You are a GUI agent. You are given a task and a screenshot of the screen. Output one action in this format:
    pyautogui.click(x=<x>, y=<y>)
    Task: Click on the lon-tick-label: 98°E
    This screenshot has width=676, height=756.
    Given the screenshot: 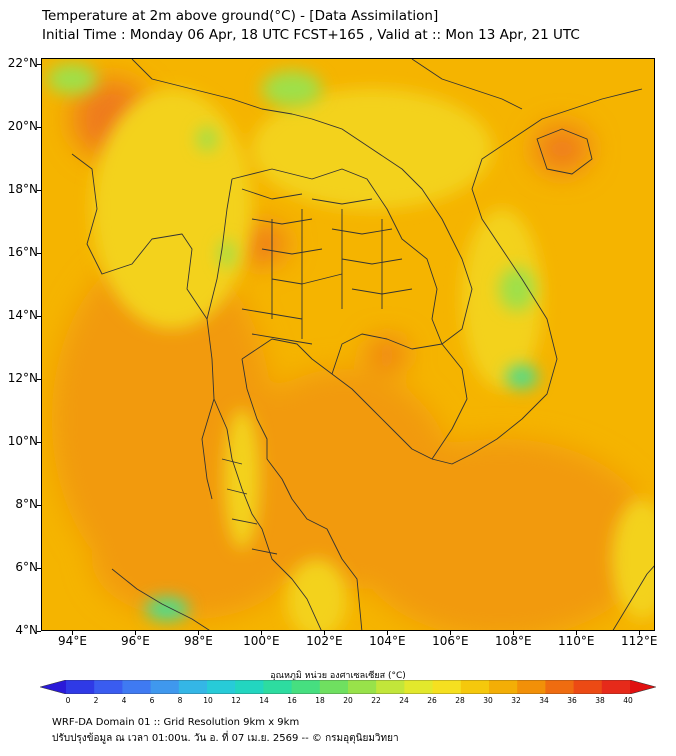 What is the action you would take?
    pyautogui.click(x=198, y=641)
    